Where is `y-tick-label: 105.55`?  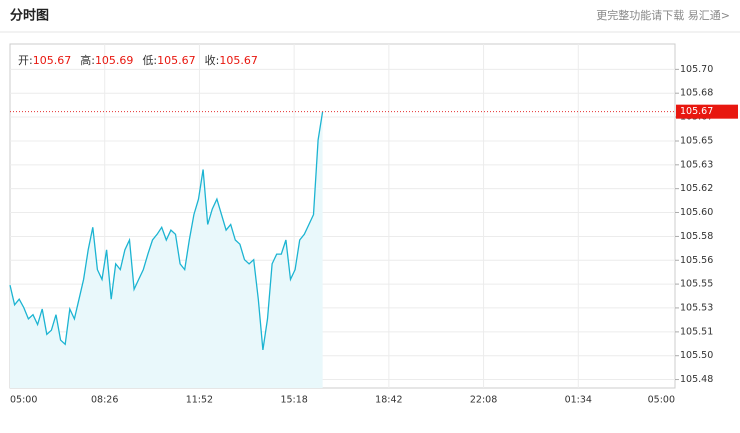
y-tick-label: 105.55 is located at coordinates (696, 284).